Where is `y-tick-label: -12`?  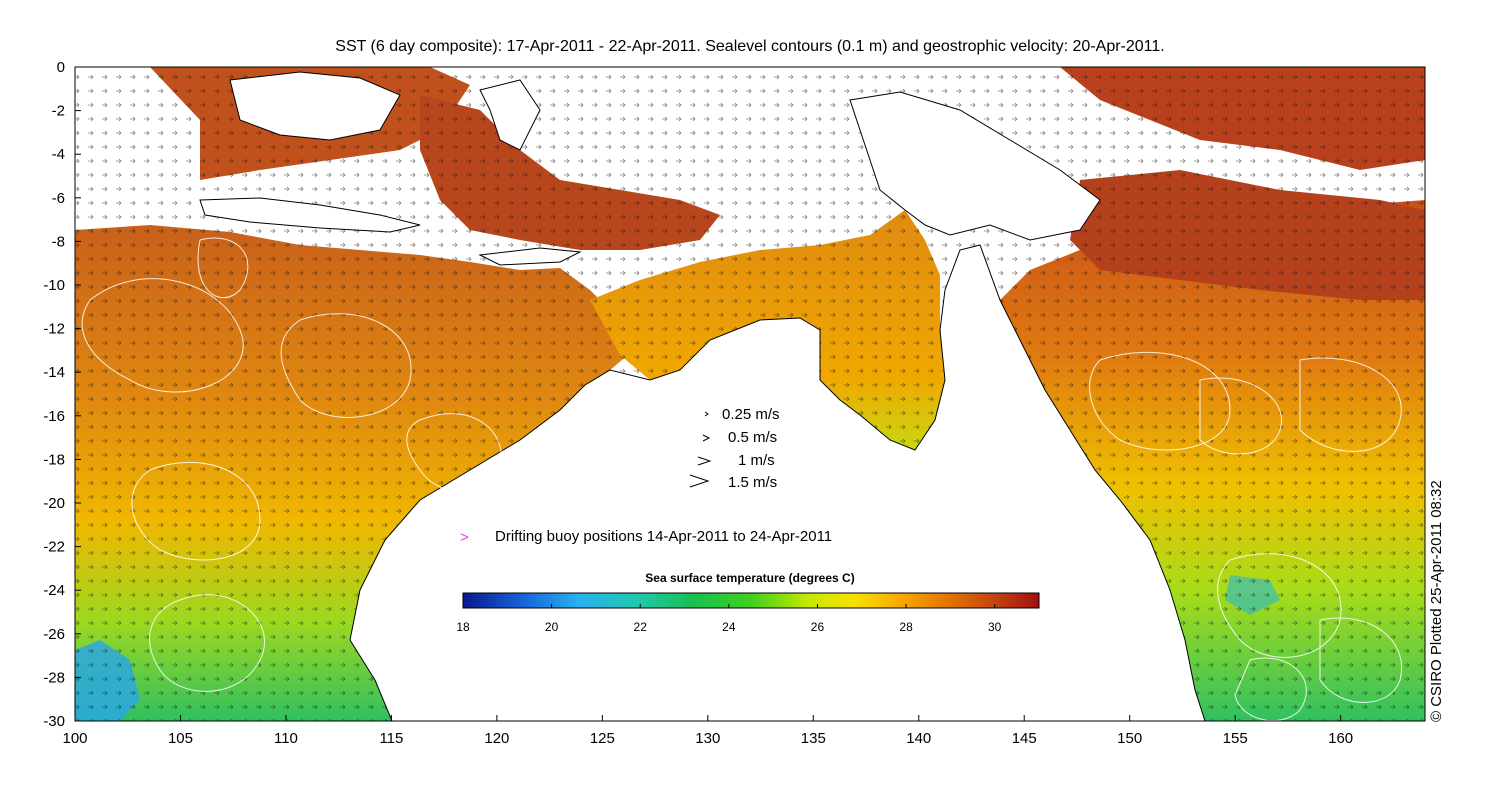 y-tick-label: -12 is located at coordinates (54, 329).